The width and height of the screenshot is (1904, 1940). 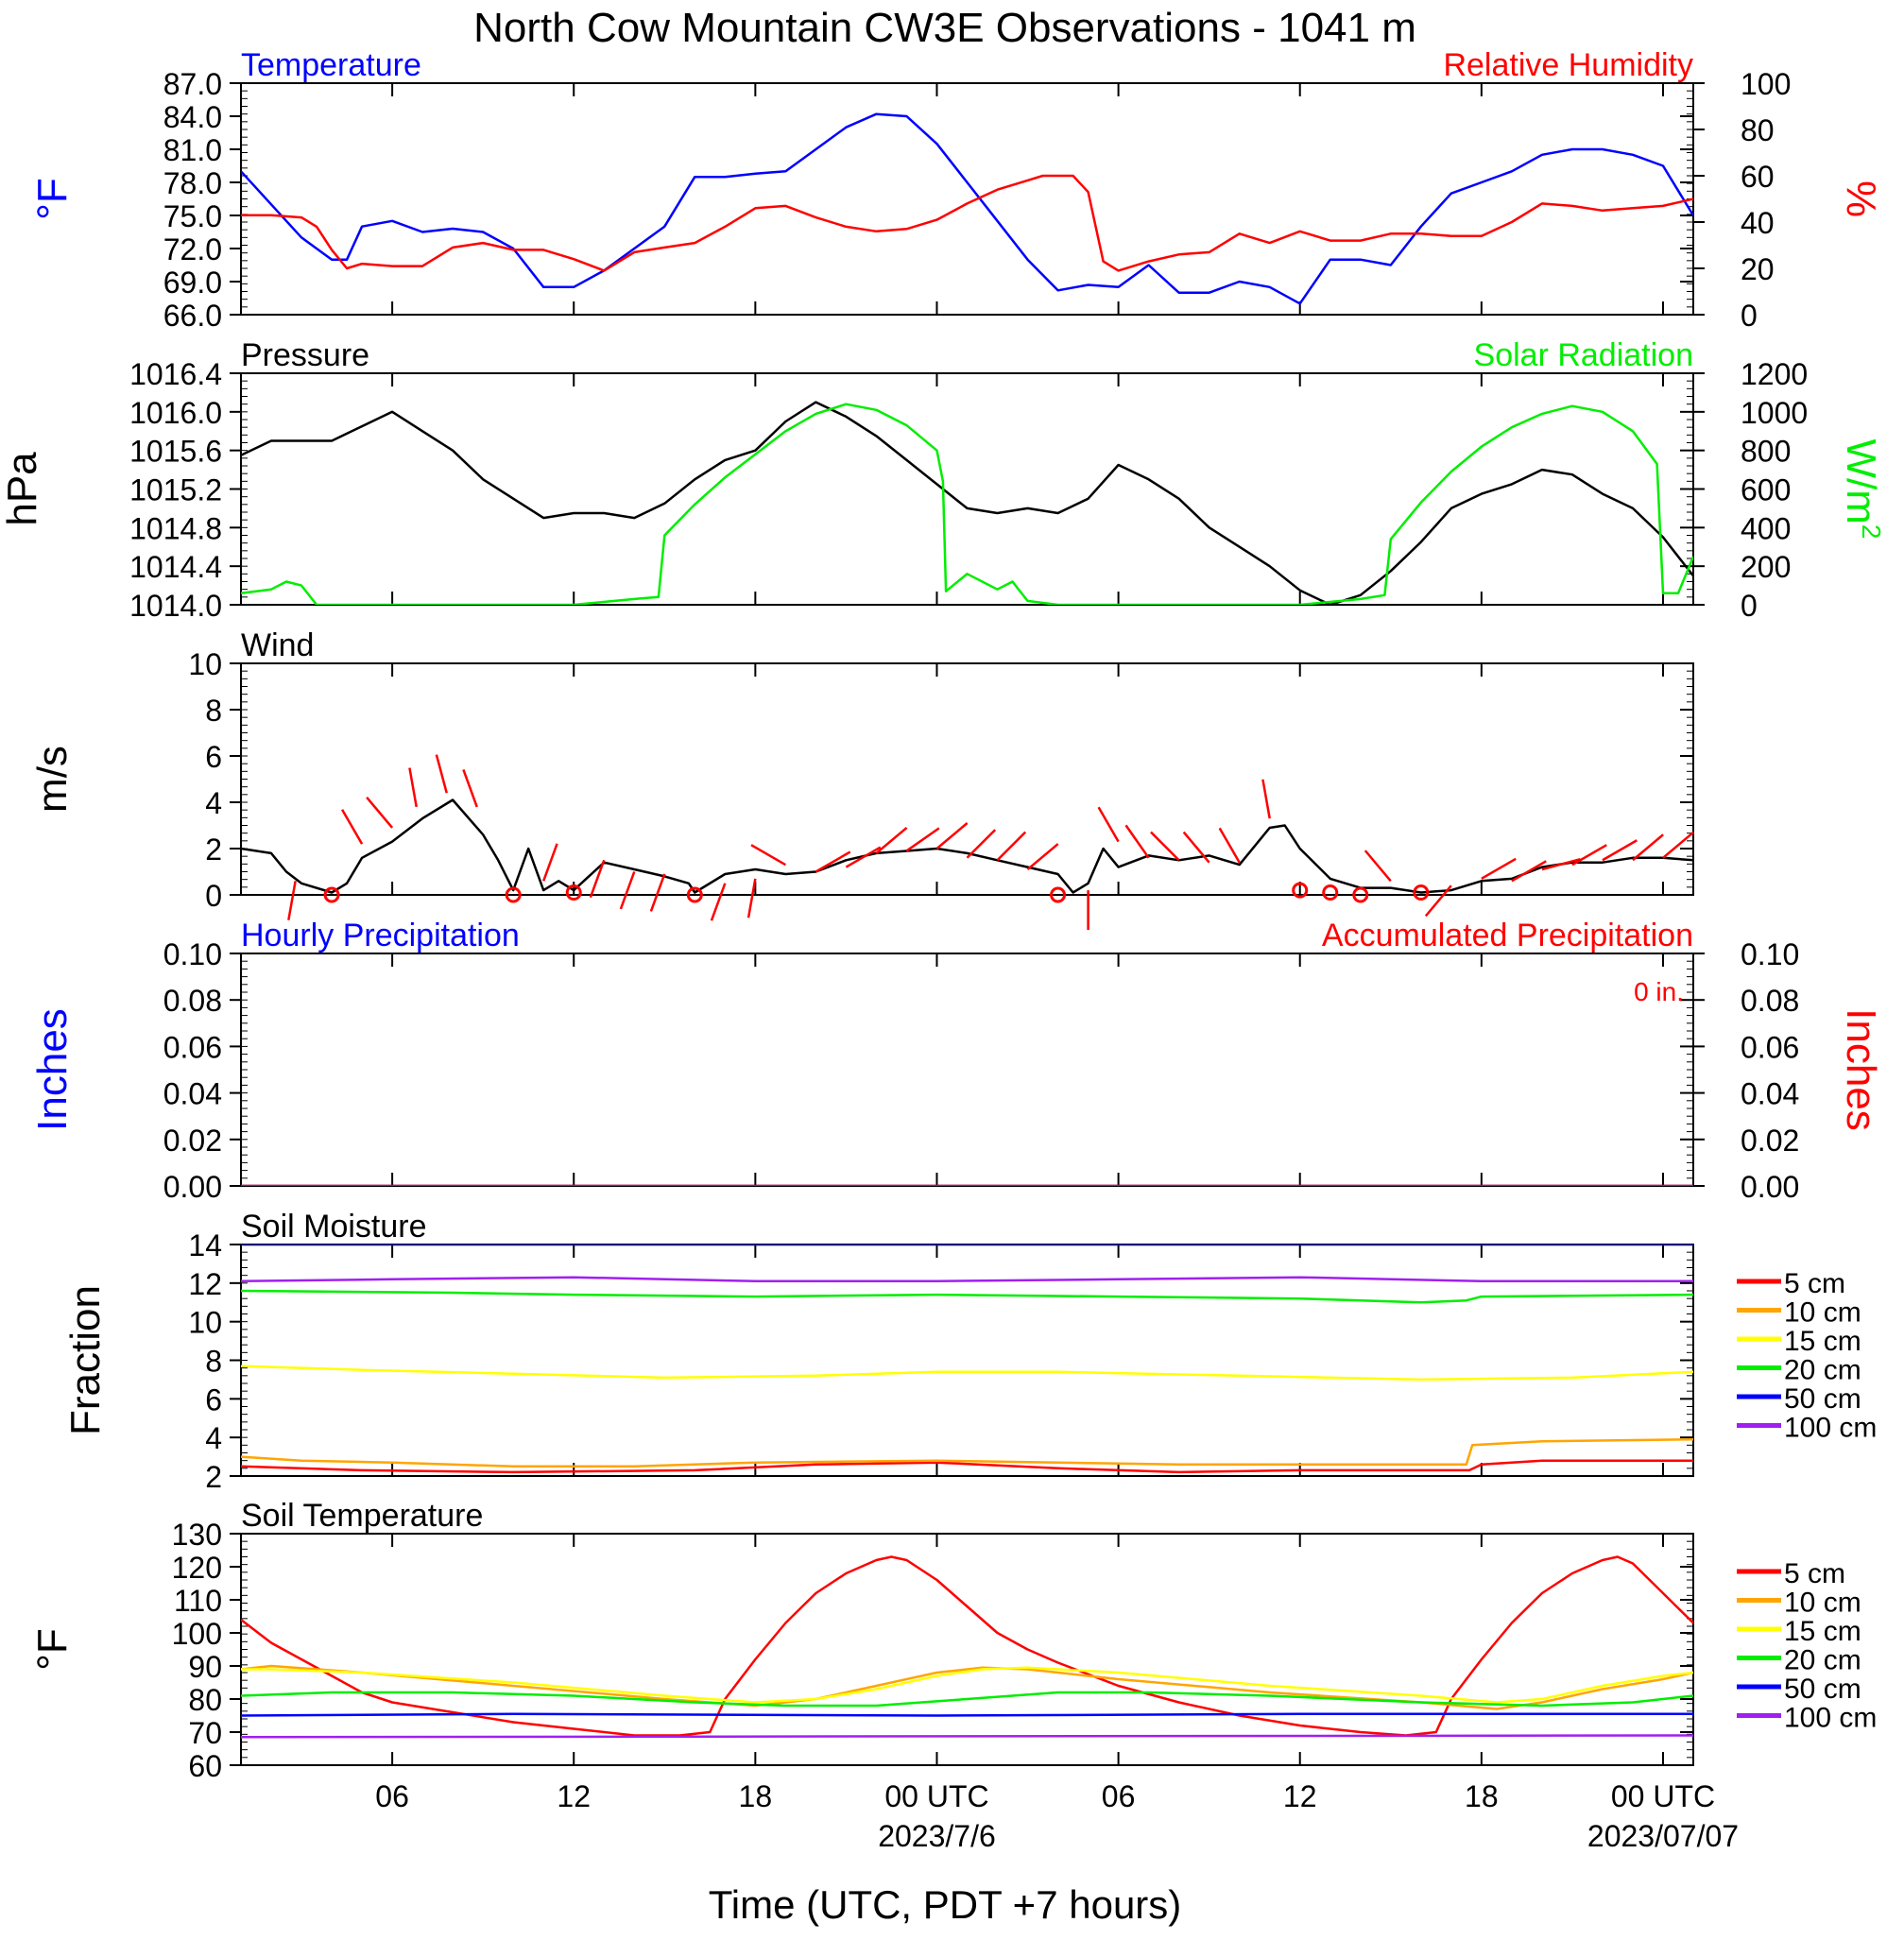 What do you see at coordinates (1770, 1047) in the screenshot?
I see `y-tick-label-right: 0.06` at bounding box center [1770, 1047].